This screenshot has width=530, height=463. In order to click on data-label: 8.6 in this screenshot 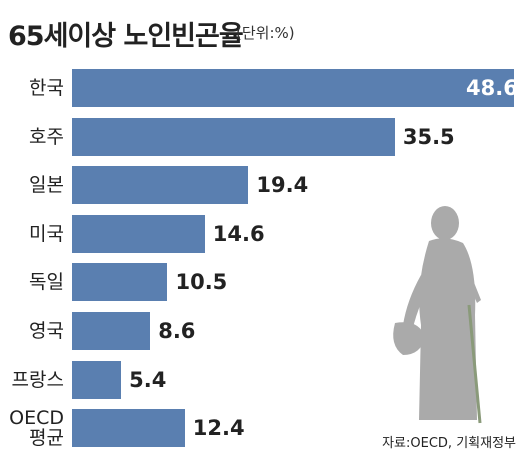, I will do `click(177, 331)`.